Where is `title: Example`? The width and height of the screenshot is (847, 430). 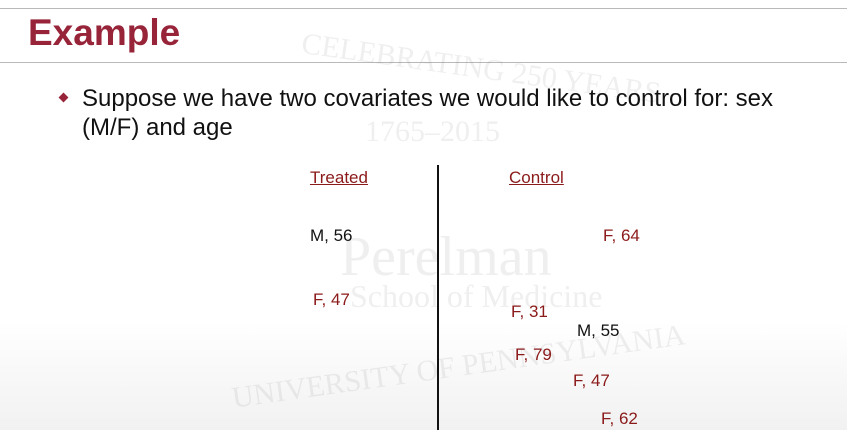 title: Example is located at coordinates (104, 32).